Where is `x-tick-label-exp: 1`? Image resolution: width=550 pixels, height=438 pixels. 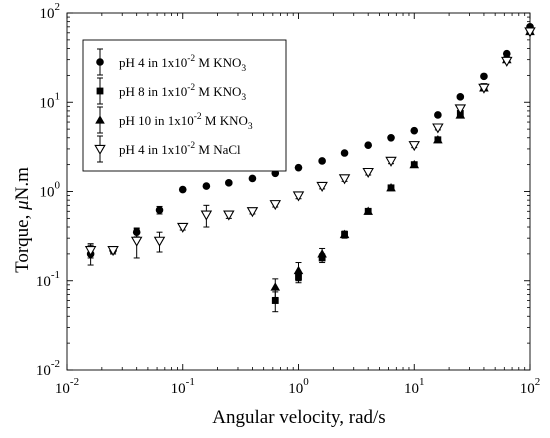 x-tick-label-exp: 1 is located at coordinates (422, 382).